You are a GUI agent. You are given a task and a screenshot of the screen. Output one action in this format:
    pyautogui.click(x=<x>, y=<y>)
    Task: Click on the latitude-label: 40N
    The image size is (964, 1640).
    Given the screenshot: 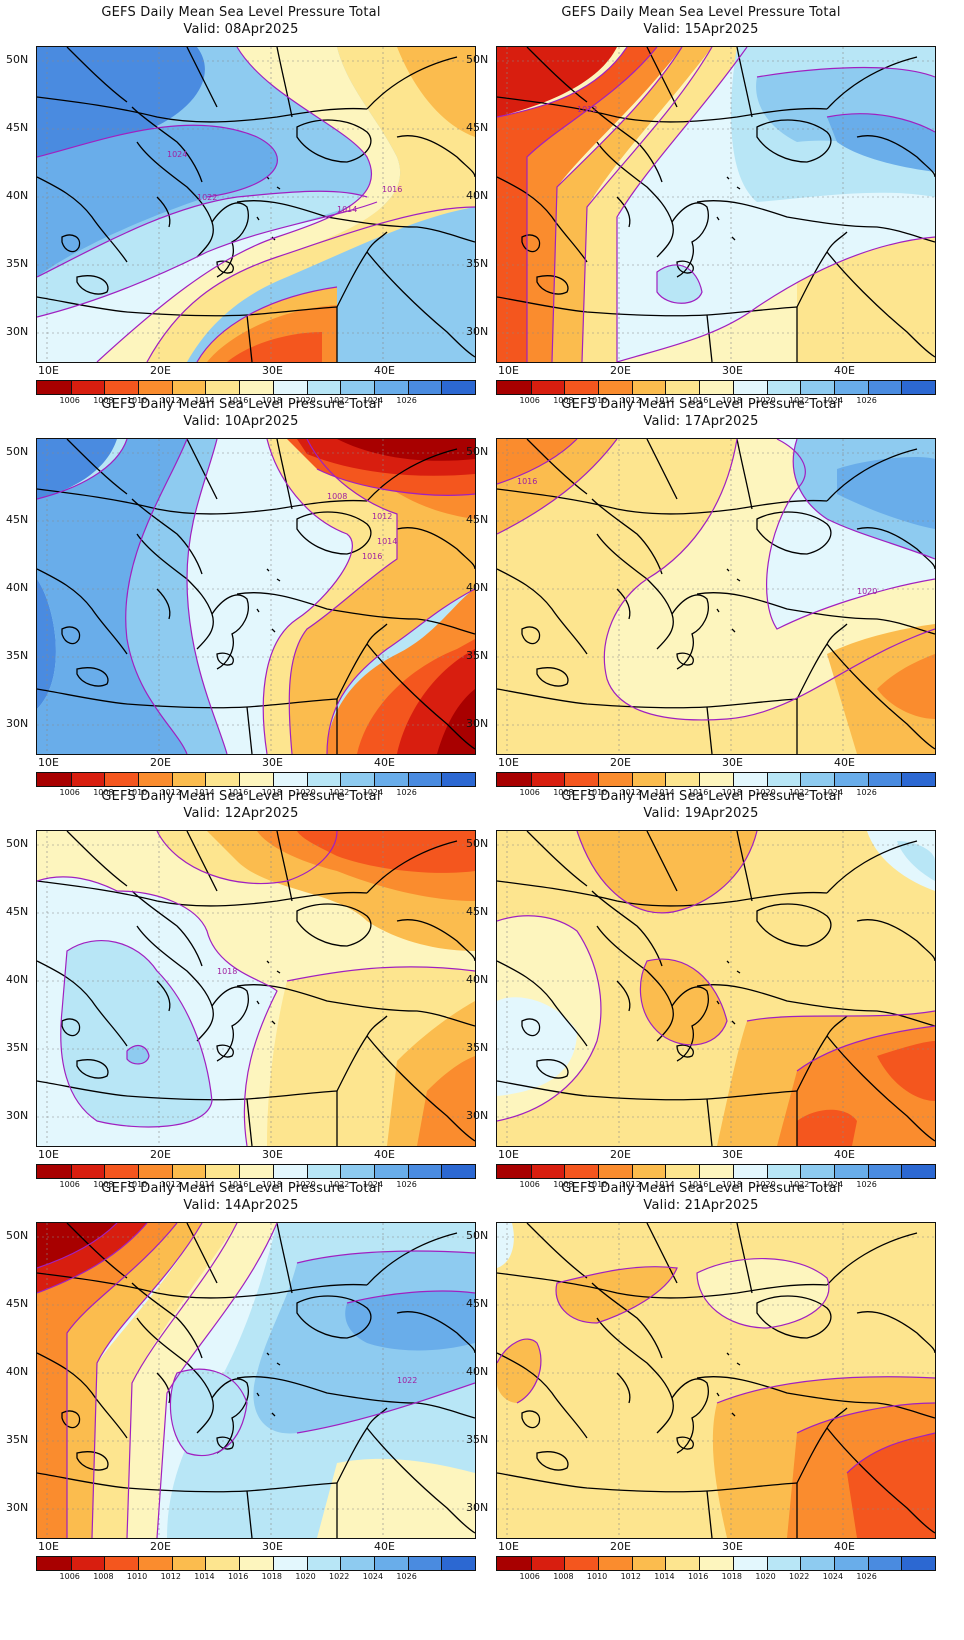 What is the action you would take?
    pyautogui.click(x=477, y=979)
    